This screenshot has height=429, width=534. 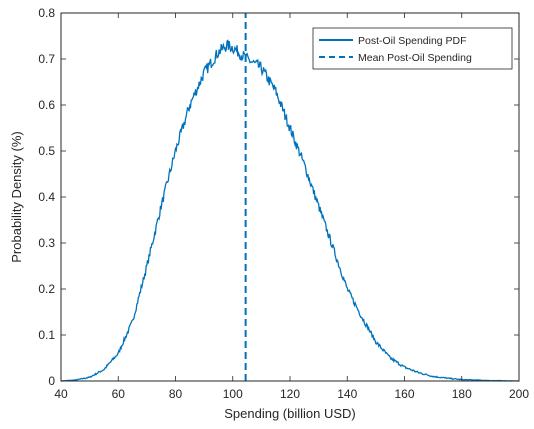 I want to click on x-tick-label: 60, so click(x=119, y=394).